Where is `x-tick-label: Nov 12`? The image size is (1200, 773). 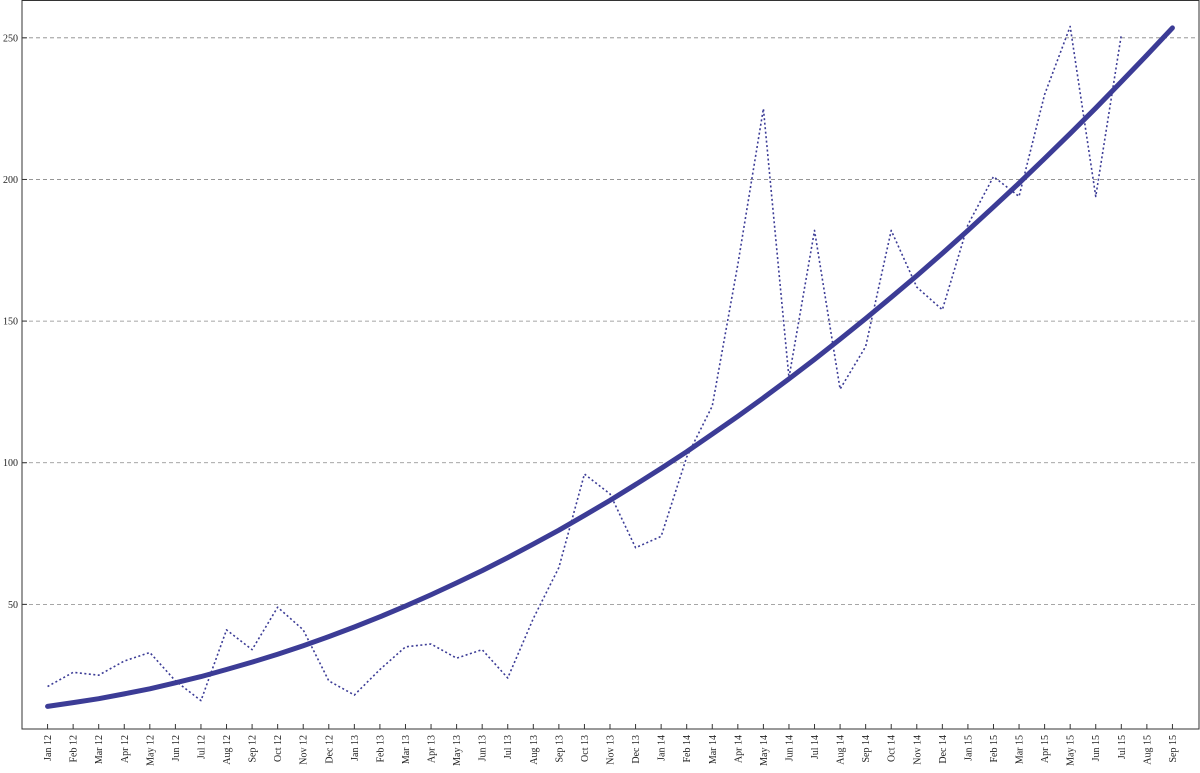
x-tick-label: Nov 12 is located at coordinates (304, 750).